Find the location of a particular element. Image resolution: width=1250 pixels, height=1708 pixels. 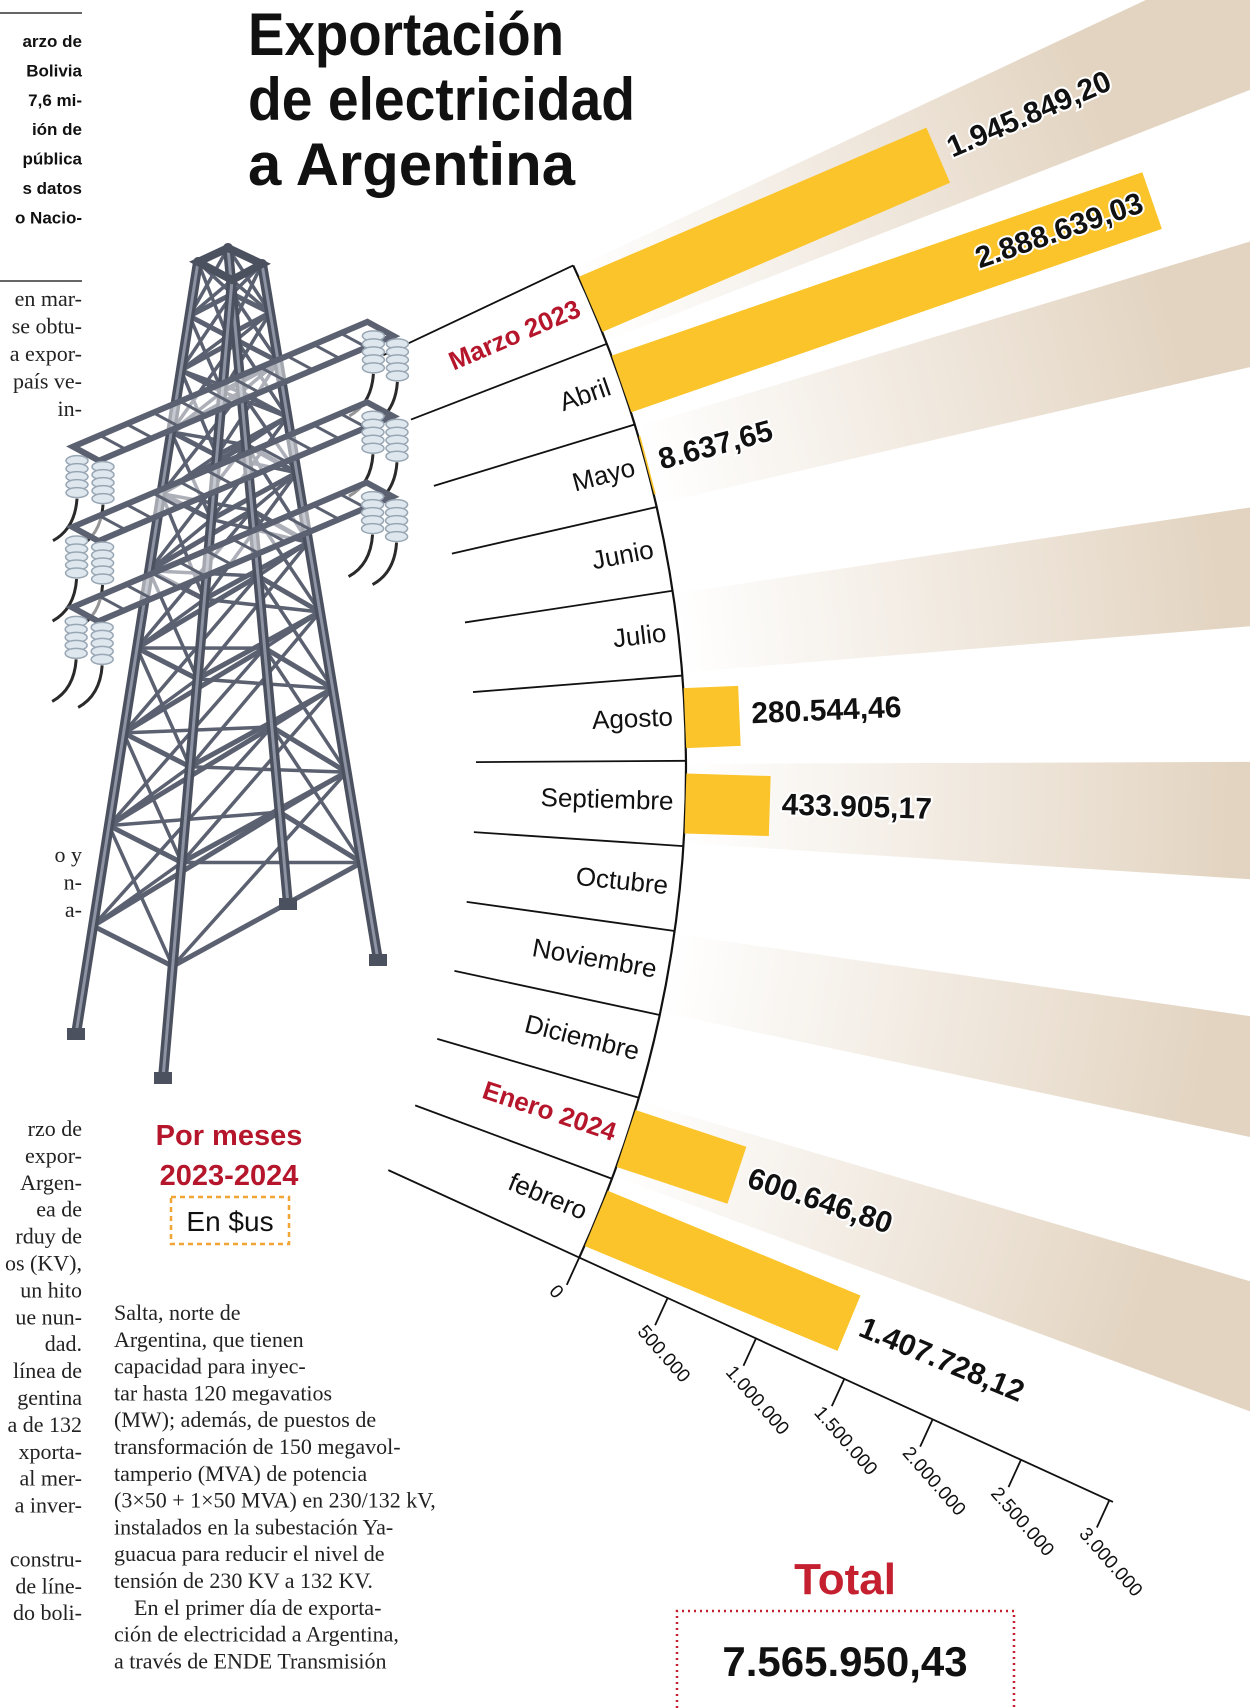

category-label: Agosto is located at coordinates (632, 718).